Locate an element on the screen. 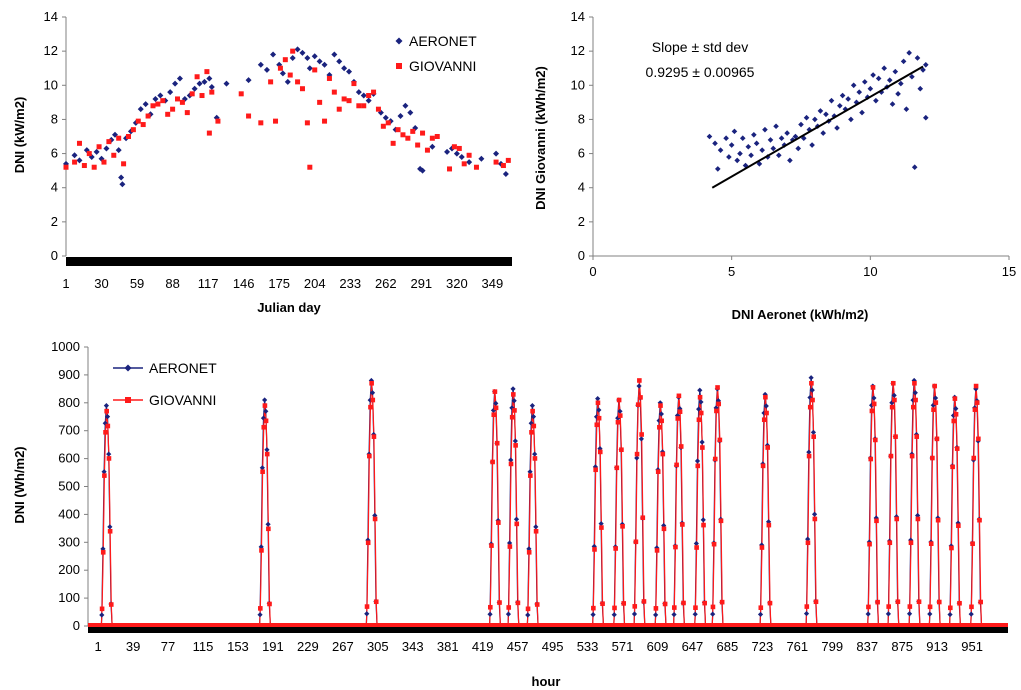 The width and height of the screenshot is (1021, 690). chart2-xtick-label: 0 is located at coordinates (592, 271).